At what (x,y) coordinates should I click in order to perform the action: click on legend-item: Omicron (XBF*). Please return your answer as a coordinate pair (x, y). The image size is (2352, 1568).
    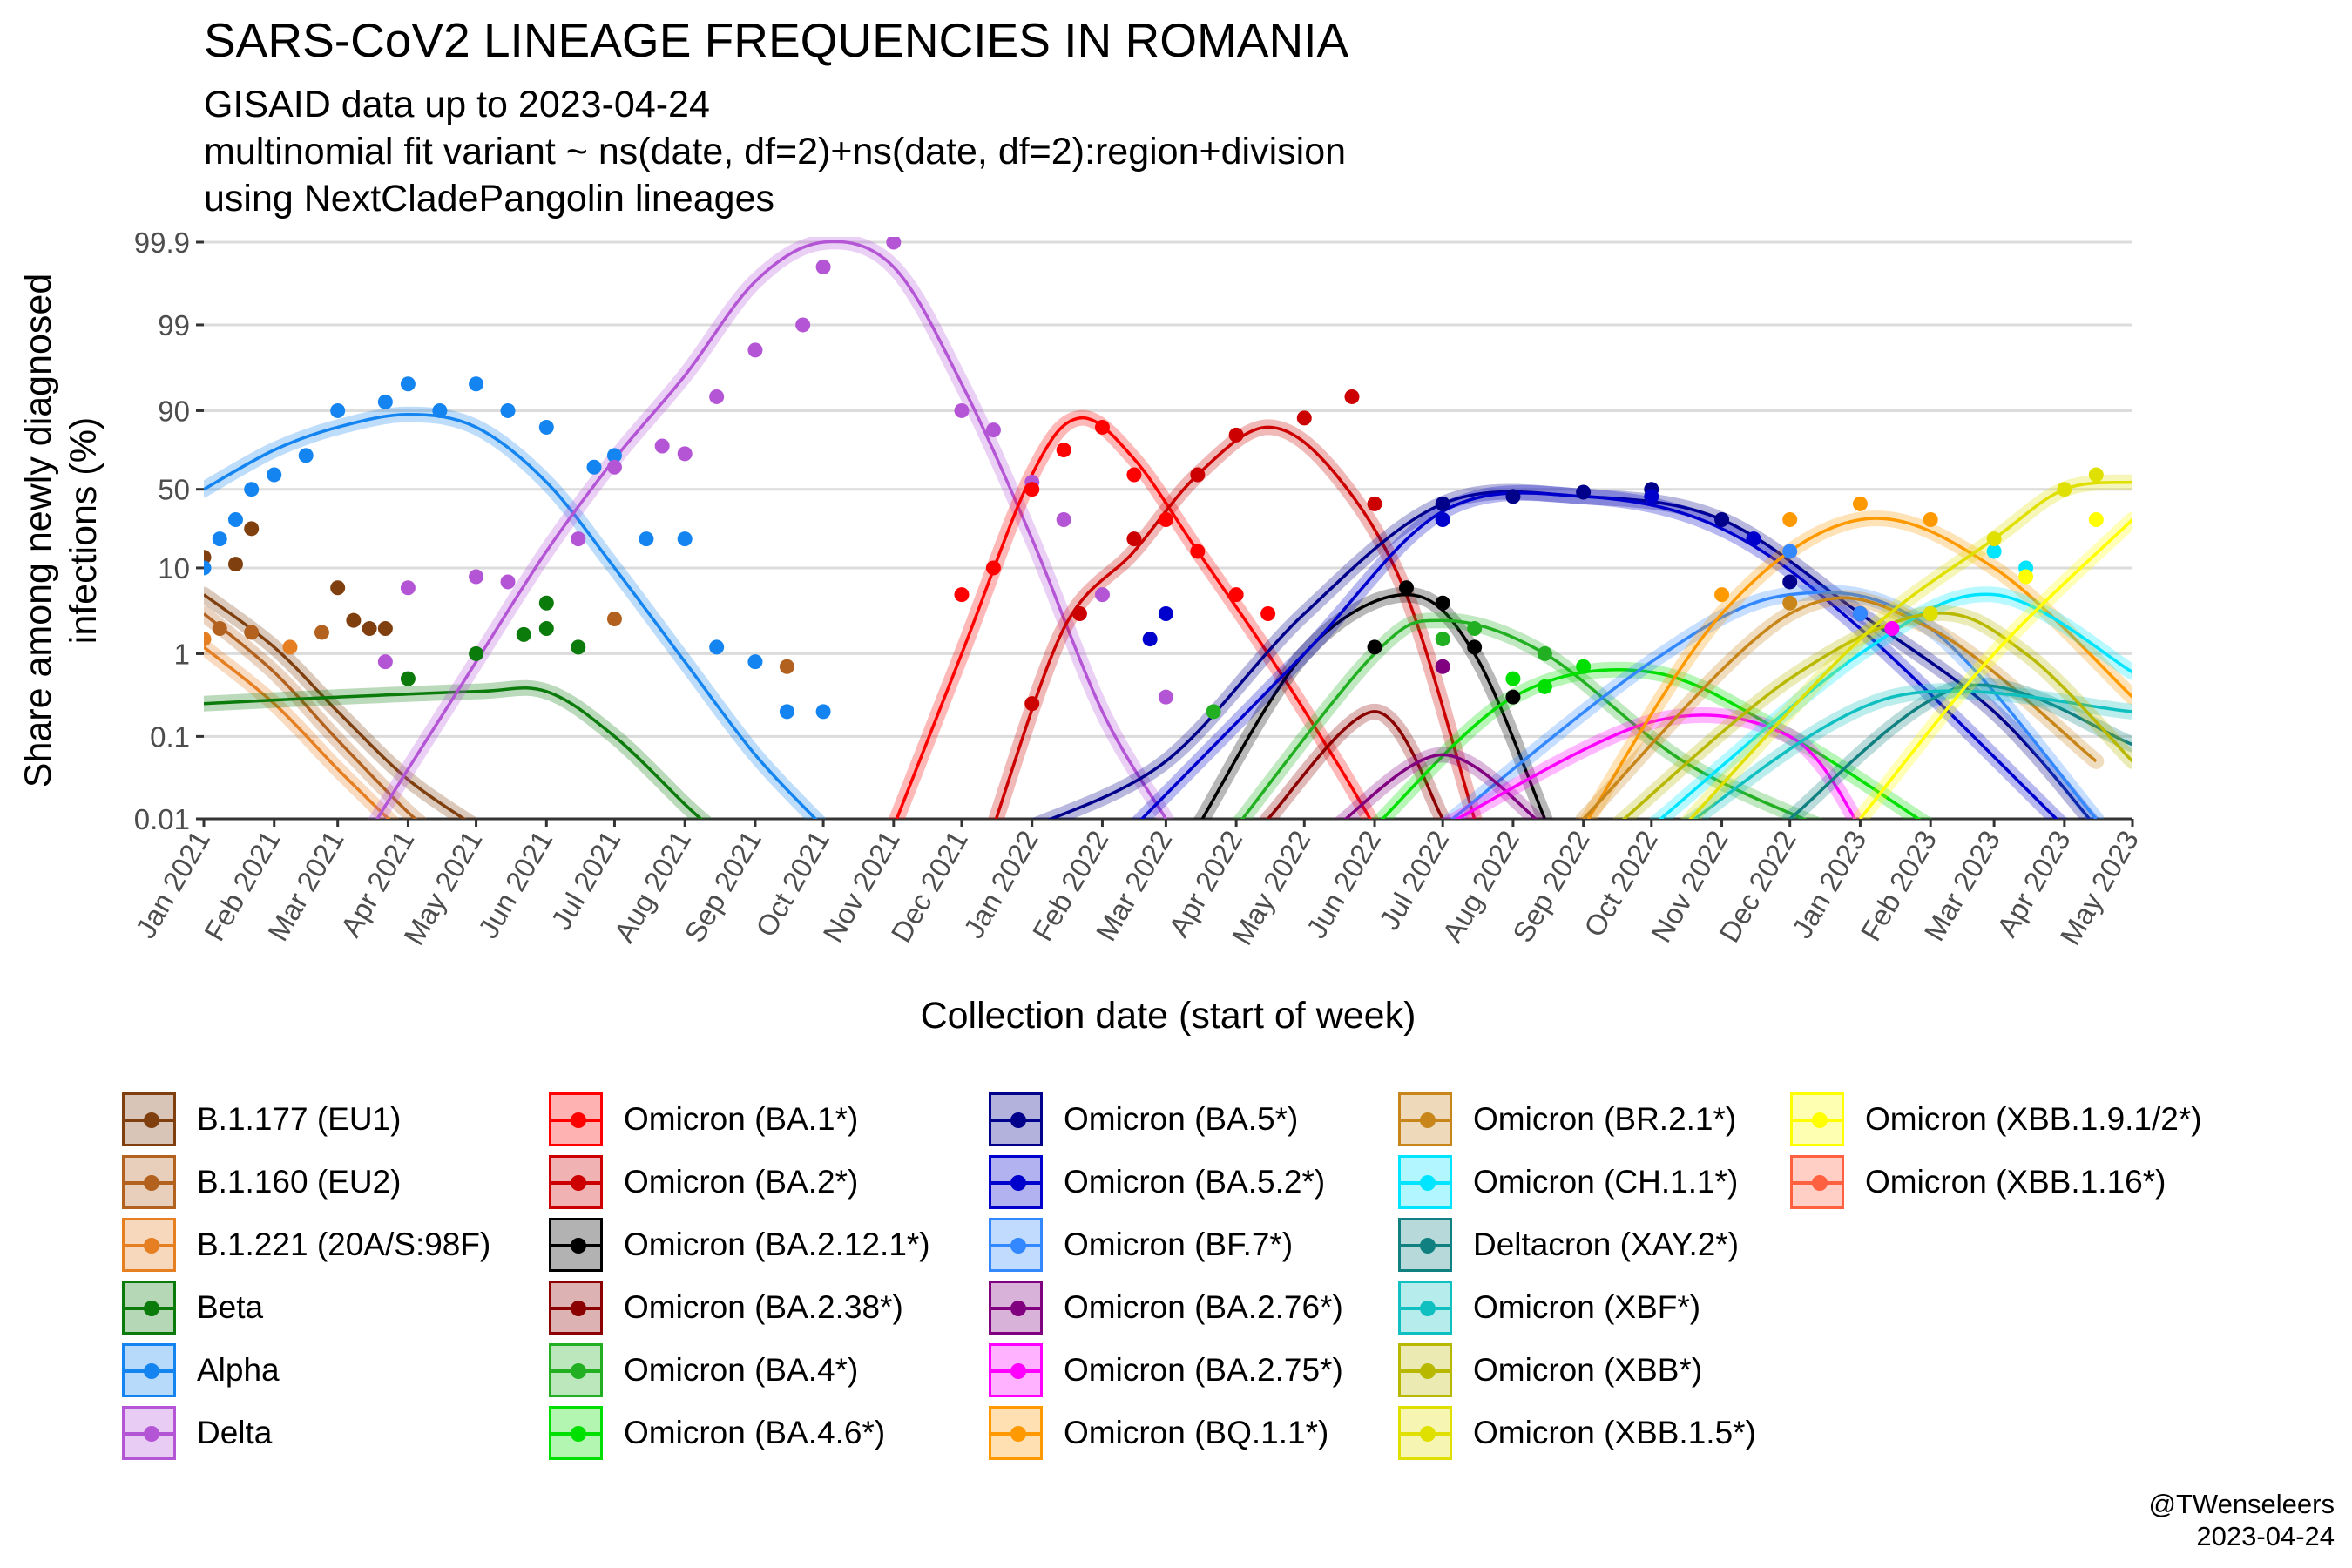
    Looking at the image, I should click on (1549, 1308).